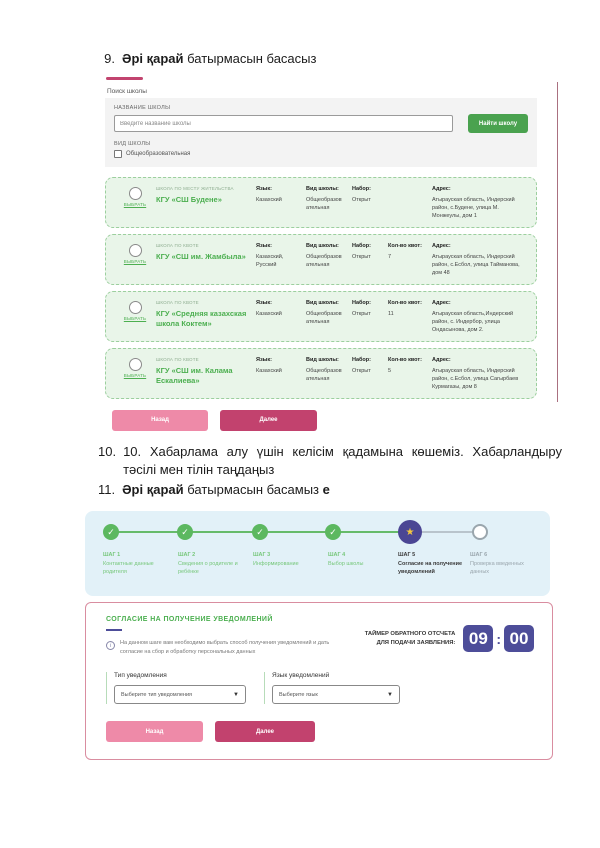 This screenshot has width=600, height=848. What do you see at coordinates (336, 695) in the screenshot?
I see `notification-language-dropdown: Выберите язык ▼` at bounding box center [336, 695].